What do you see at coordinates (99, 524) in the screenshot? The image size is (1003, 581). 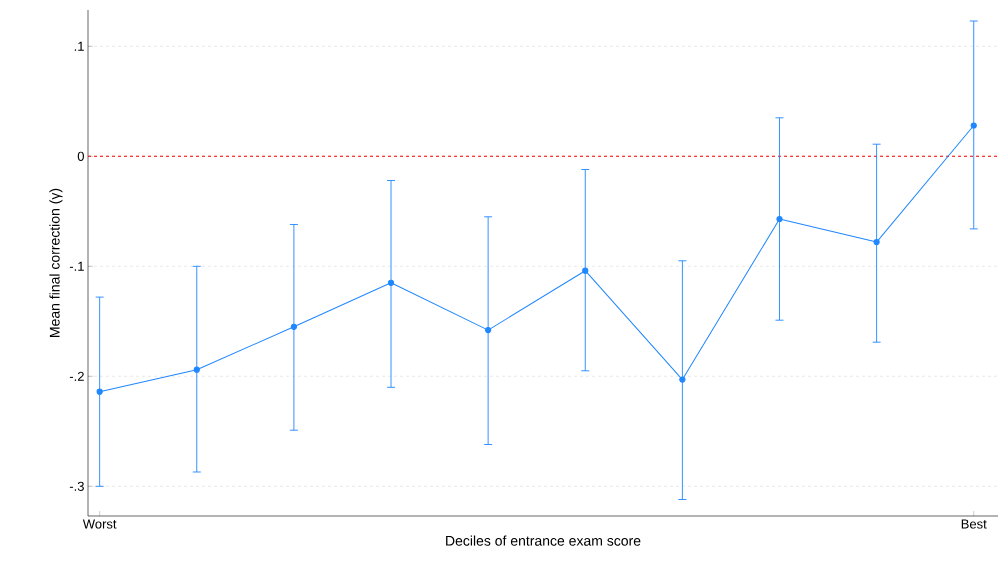 I see `x-tick-label: Worst` at bounding box center [99, 524].